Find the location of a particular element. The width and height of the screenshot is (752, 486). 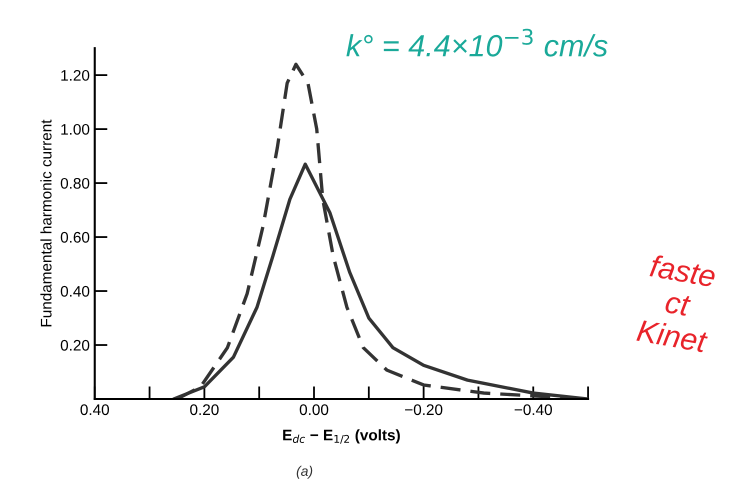

y-tick-label: 1.00 is located at coordinates (75, 129).